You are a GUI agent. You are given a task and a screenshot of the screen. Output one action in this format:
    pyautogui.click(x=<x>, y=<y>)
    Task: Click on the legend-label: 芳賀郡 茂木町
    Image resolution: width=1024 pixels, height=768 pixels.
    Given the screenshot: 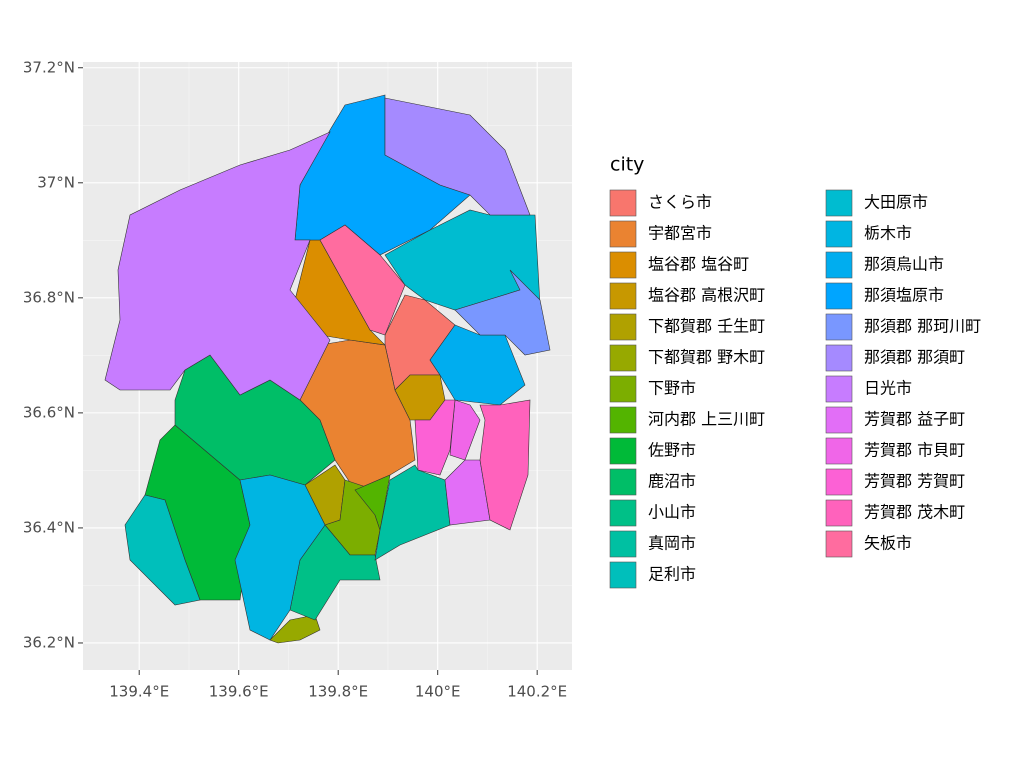 What is the action you would take?
    pyautogui.click(x=914, y=512)
    